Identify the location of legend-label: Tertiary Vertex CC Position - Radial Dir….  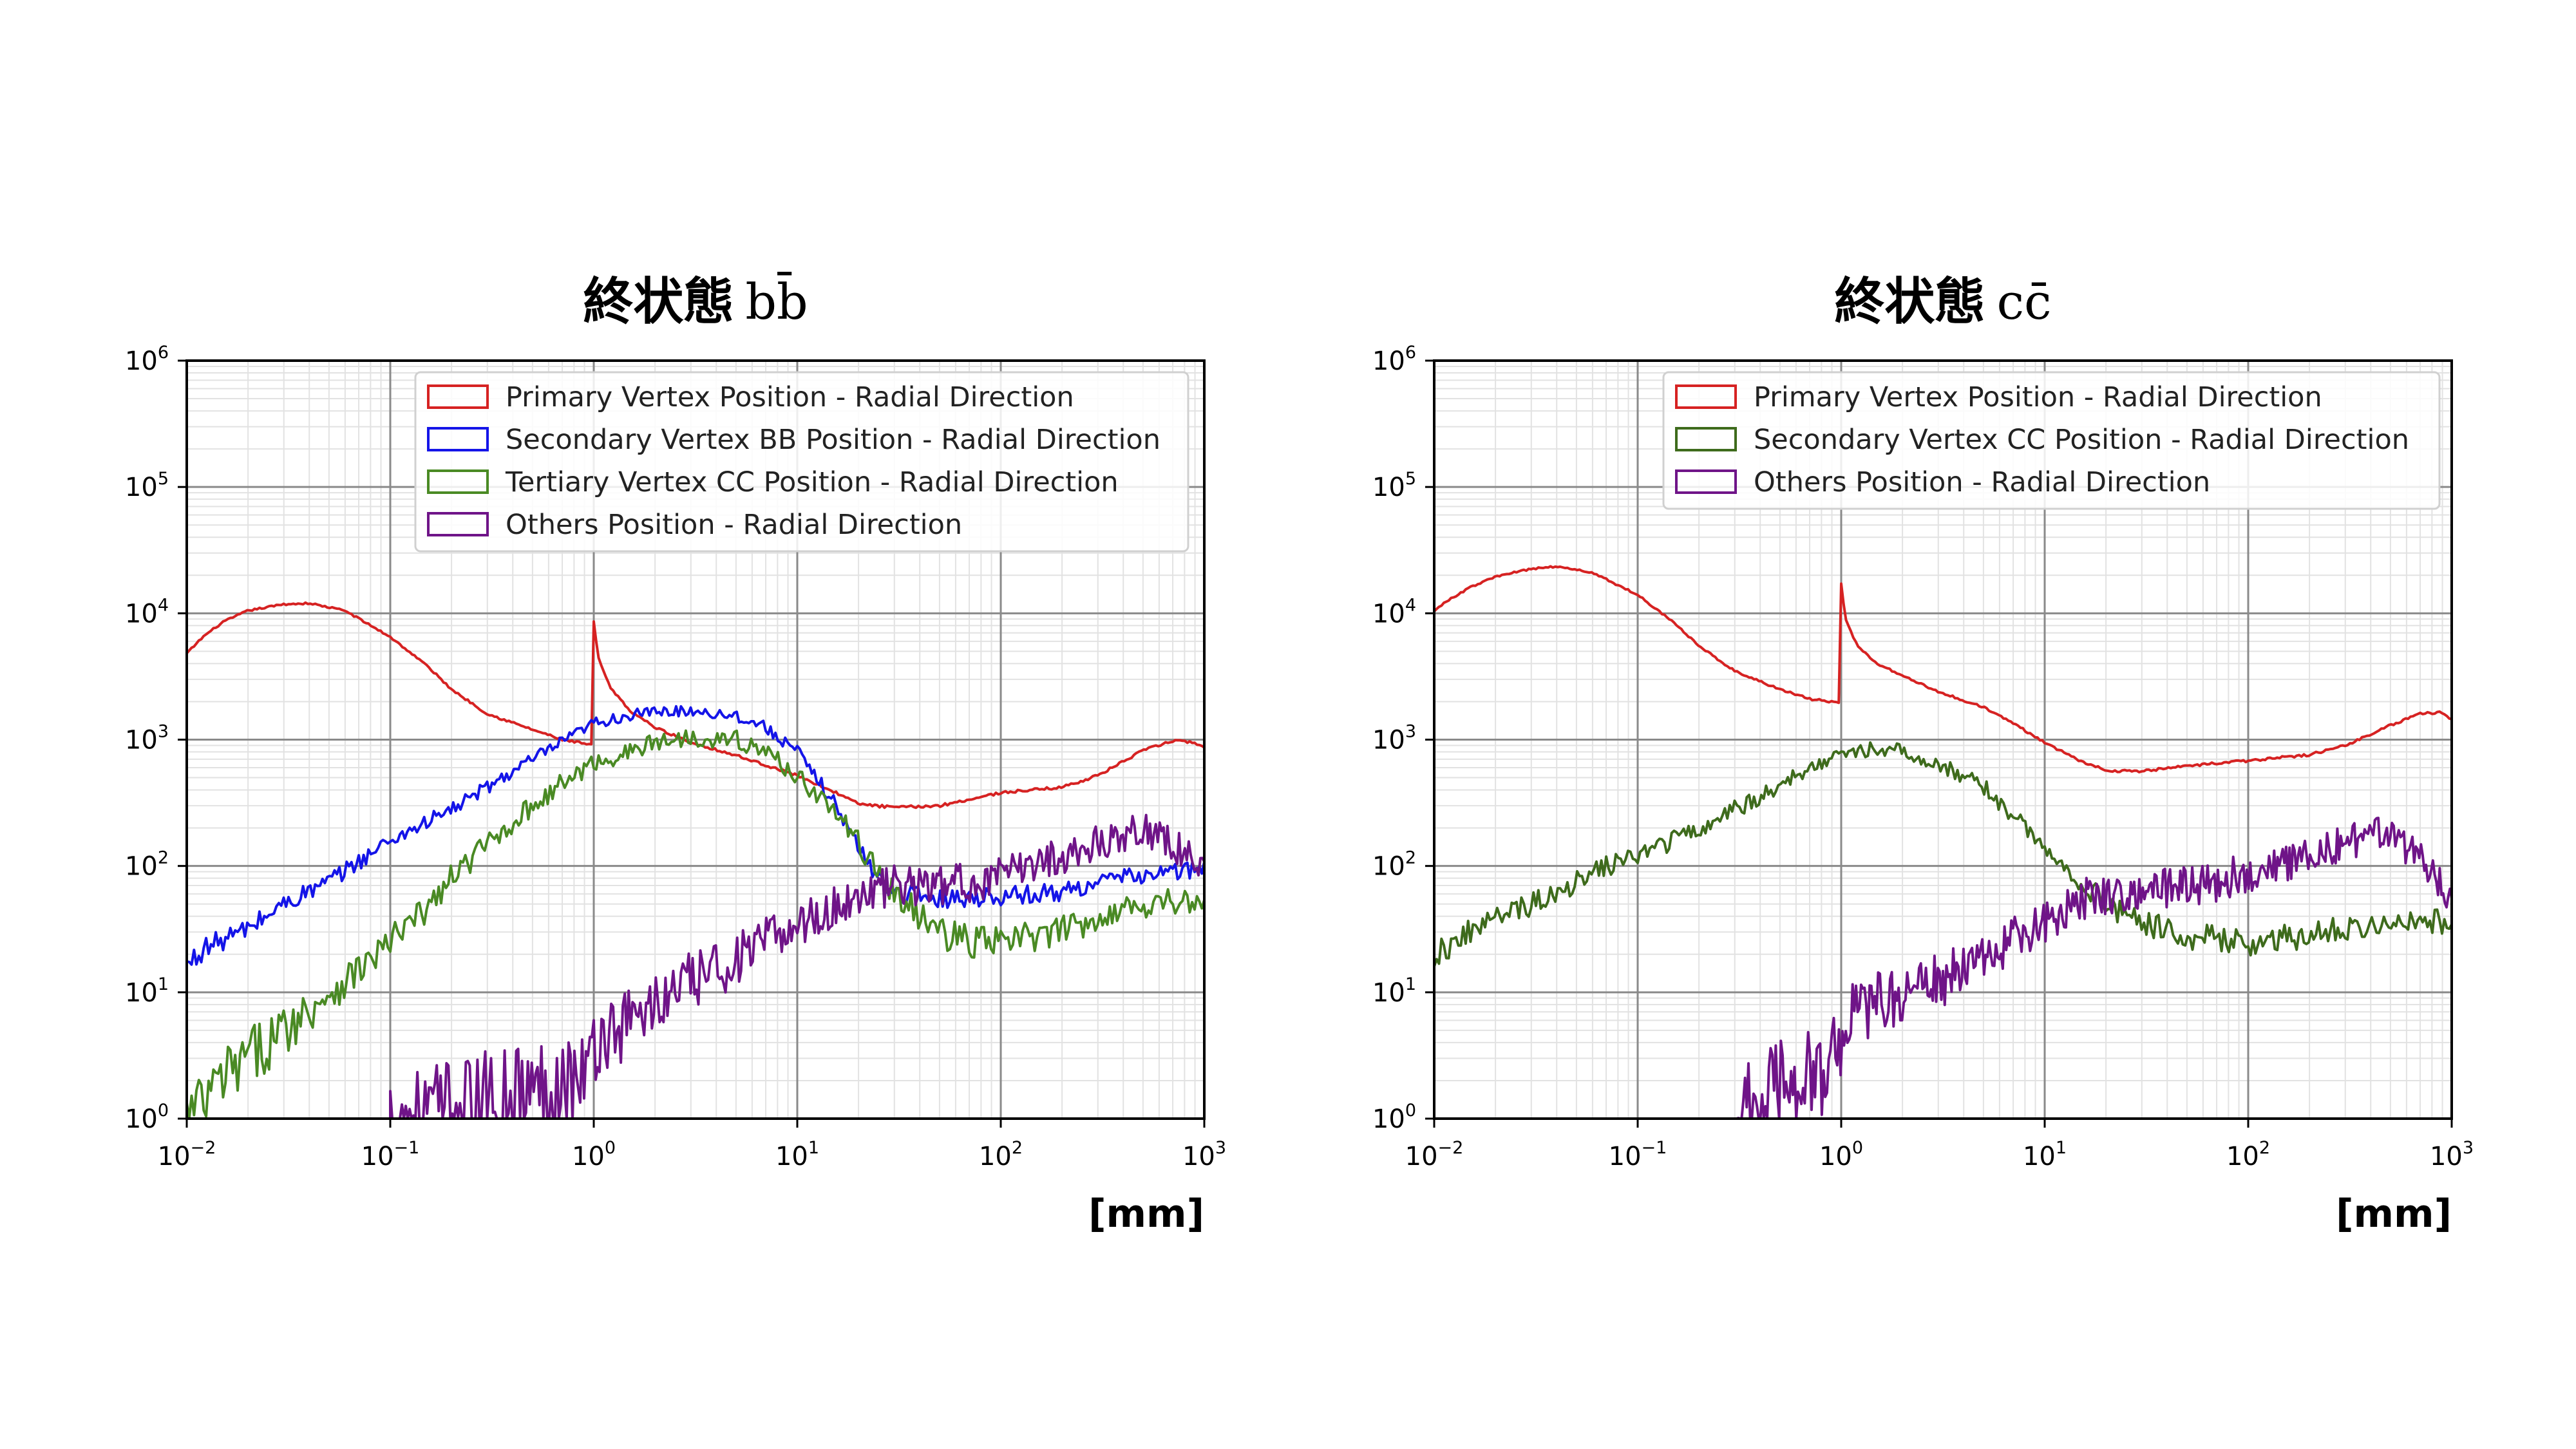
(812, 482).